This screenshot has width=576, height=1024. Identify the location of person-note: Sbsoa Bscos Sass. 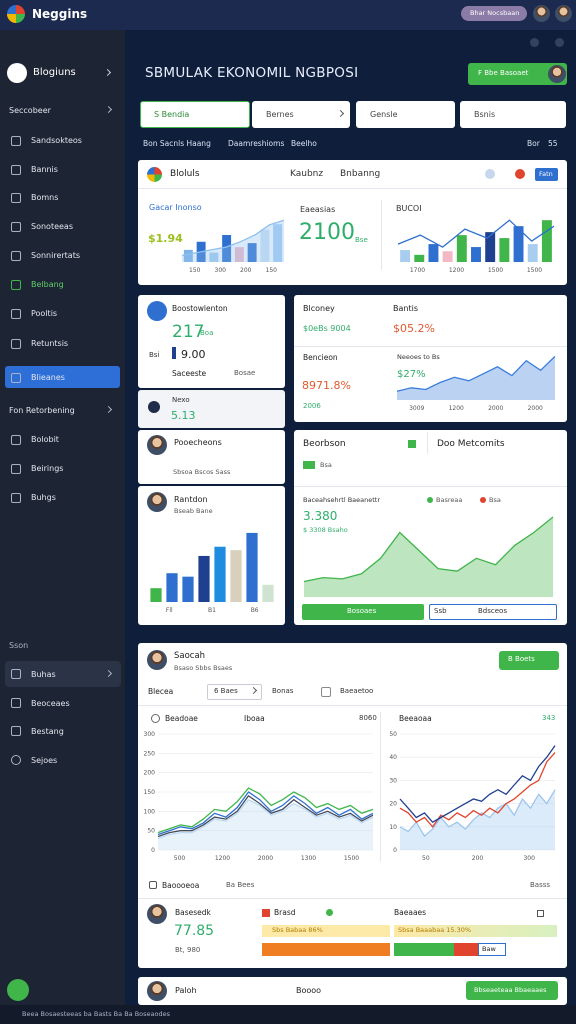
(202, 472).